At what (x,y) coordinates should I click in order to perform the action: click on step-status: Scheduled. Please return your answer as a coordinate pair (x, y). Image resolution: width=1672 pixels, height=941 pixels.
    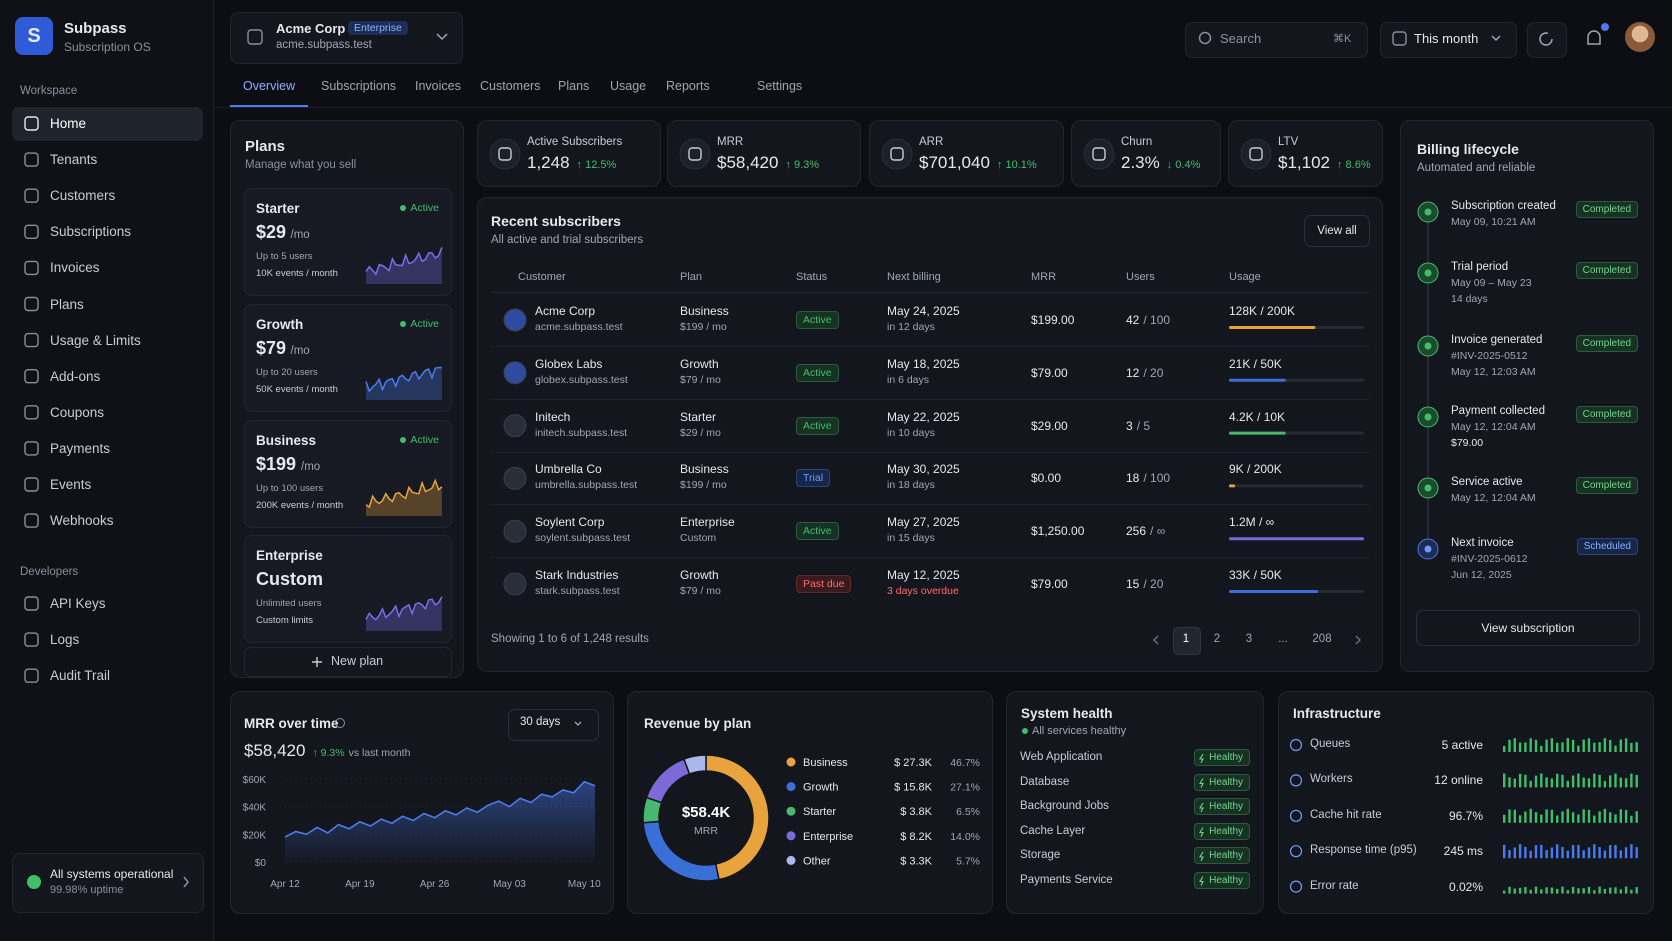
    Looking at the image, I should click on (1607, 546).